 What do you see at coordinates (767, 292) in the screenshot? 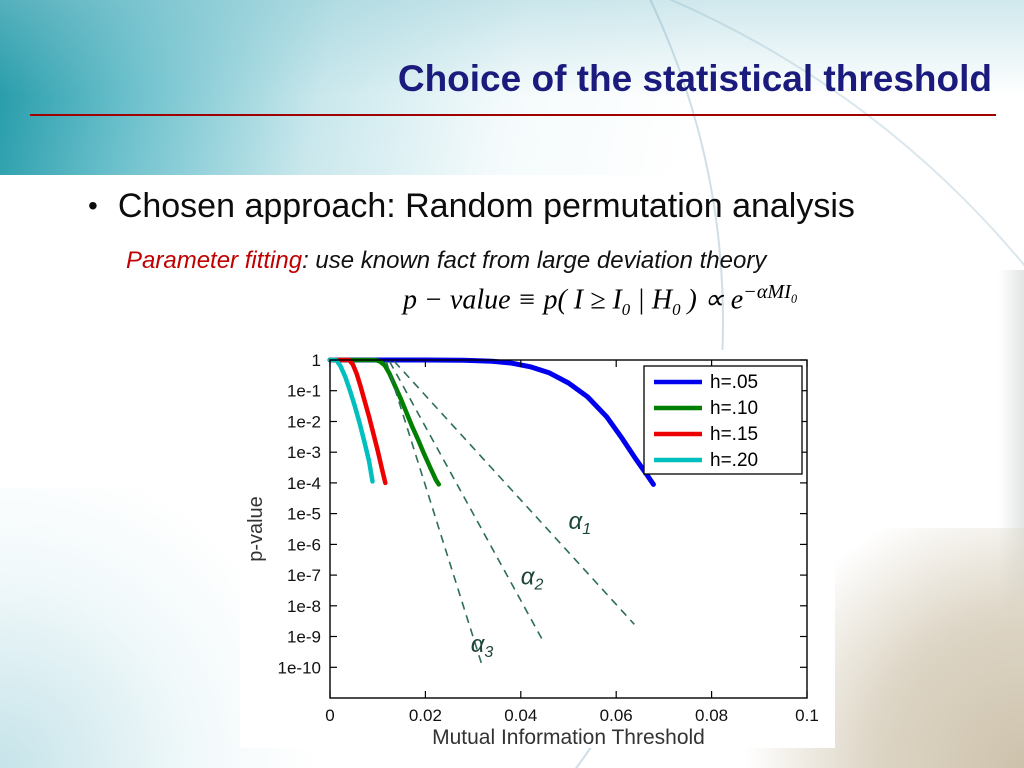
I see `formula-exponent-text: −αMI` at bounding box center [767, 292].